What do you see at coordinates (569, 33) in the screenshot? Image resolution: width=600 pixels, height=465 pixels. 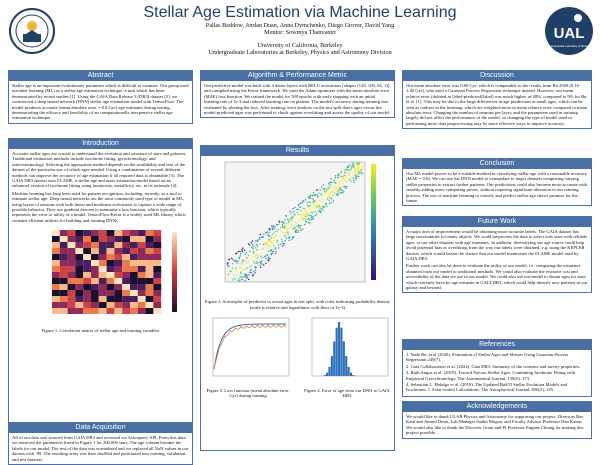 I see `ulab-logo-text: UAL` at bounding box center [569, 33].